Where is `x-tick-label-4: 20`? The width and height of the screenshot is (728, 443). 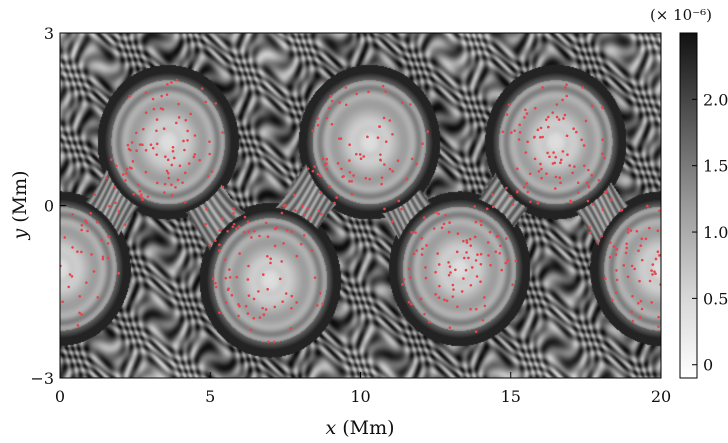
x-tick-label-4: 20 is located at coordinates (661, 396).